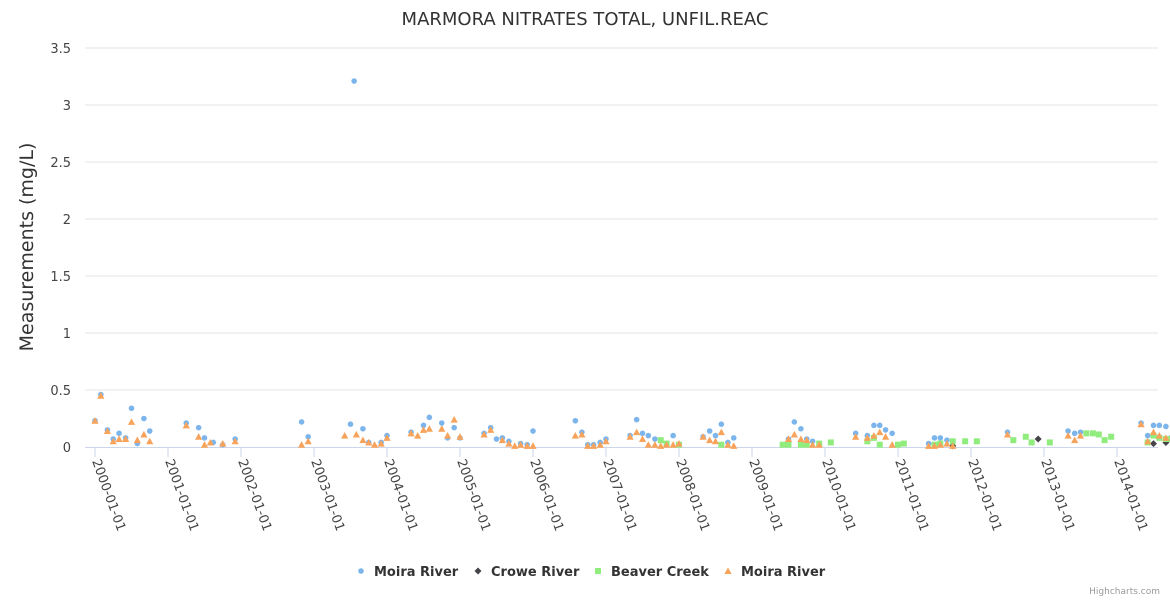 The width and height of the screenshot is (1170, 600). Describe the element at coordinates (660, 572) in the screenshot. I see `legend-label: Beaver Creek` at that location.